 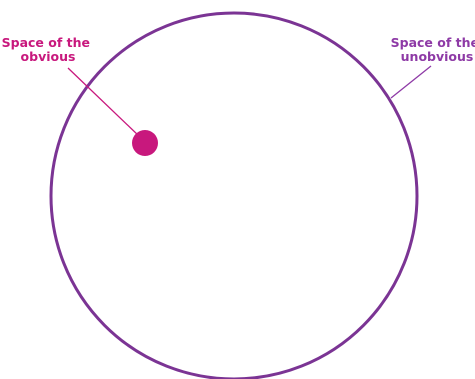 I want to click on unobvious-label-line-1: Space of the, so click(x=433, y=42).